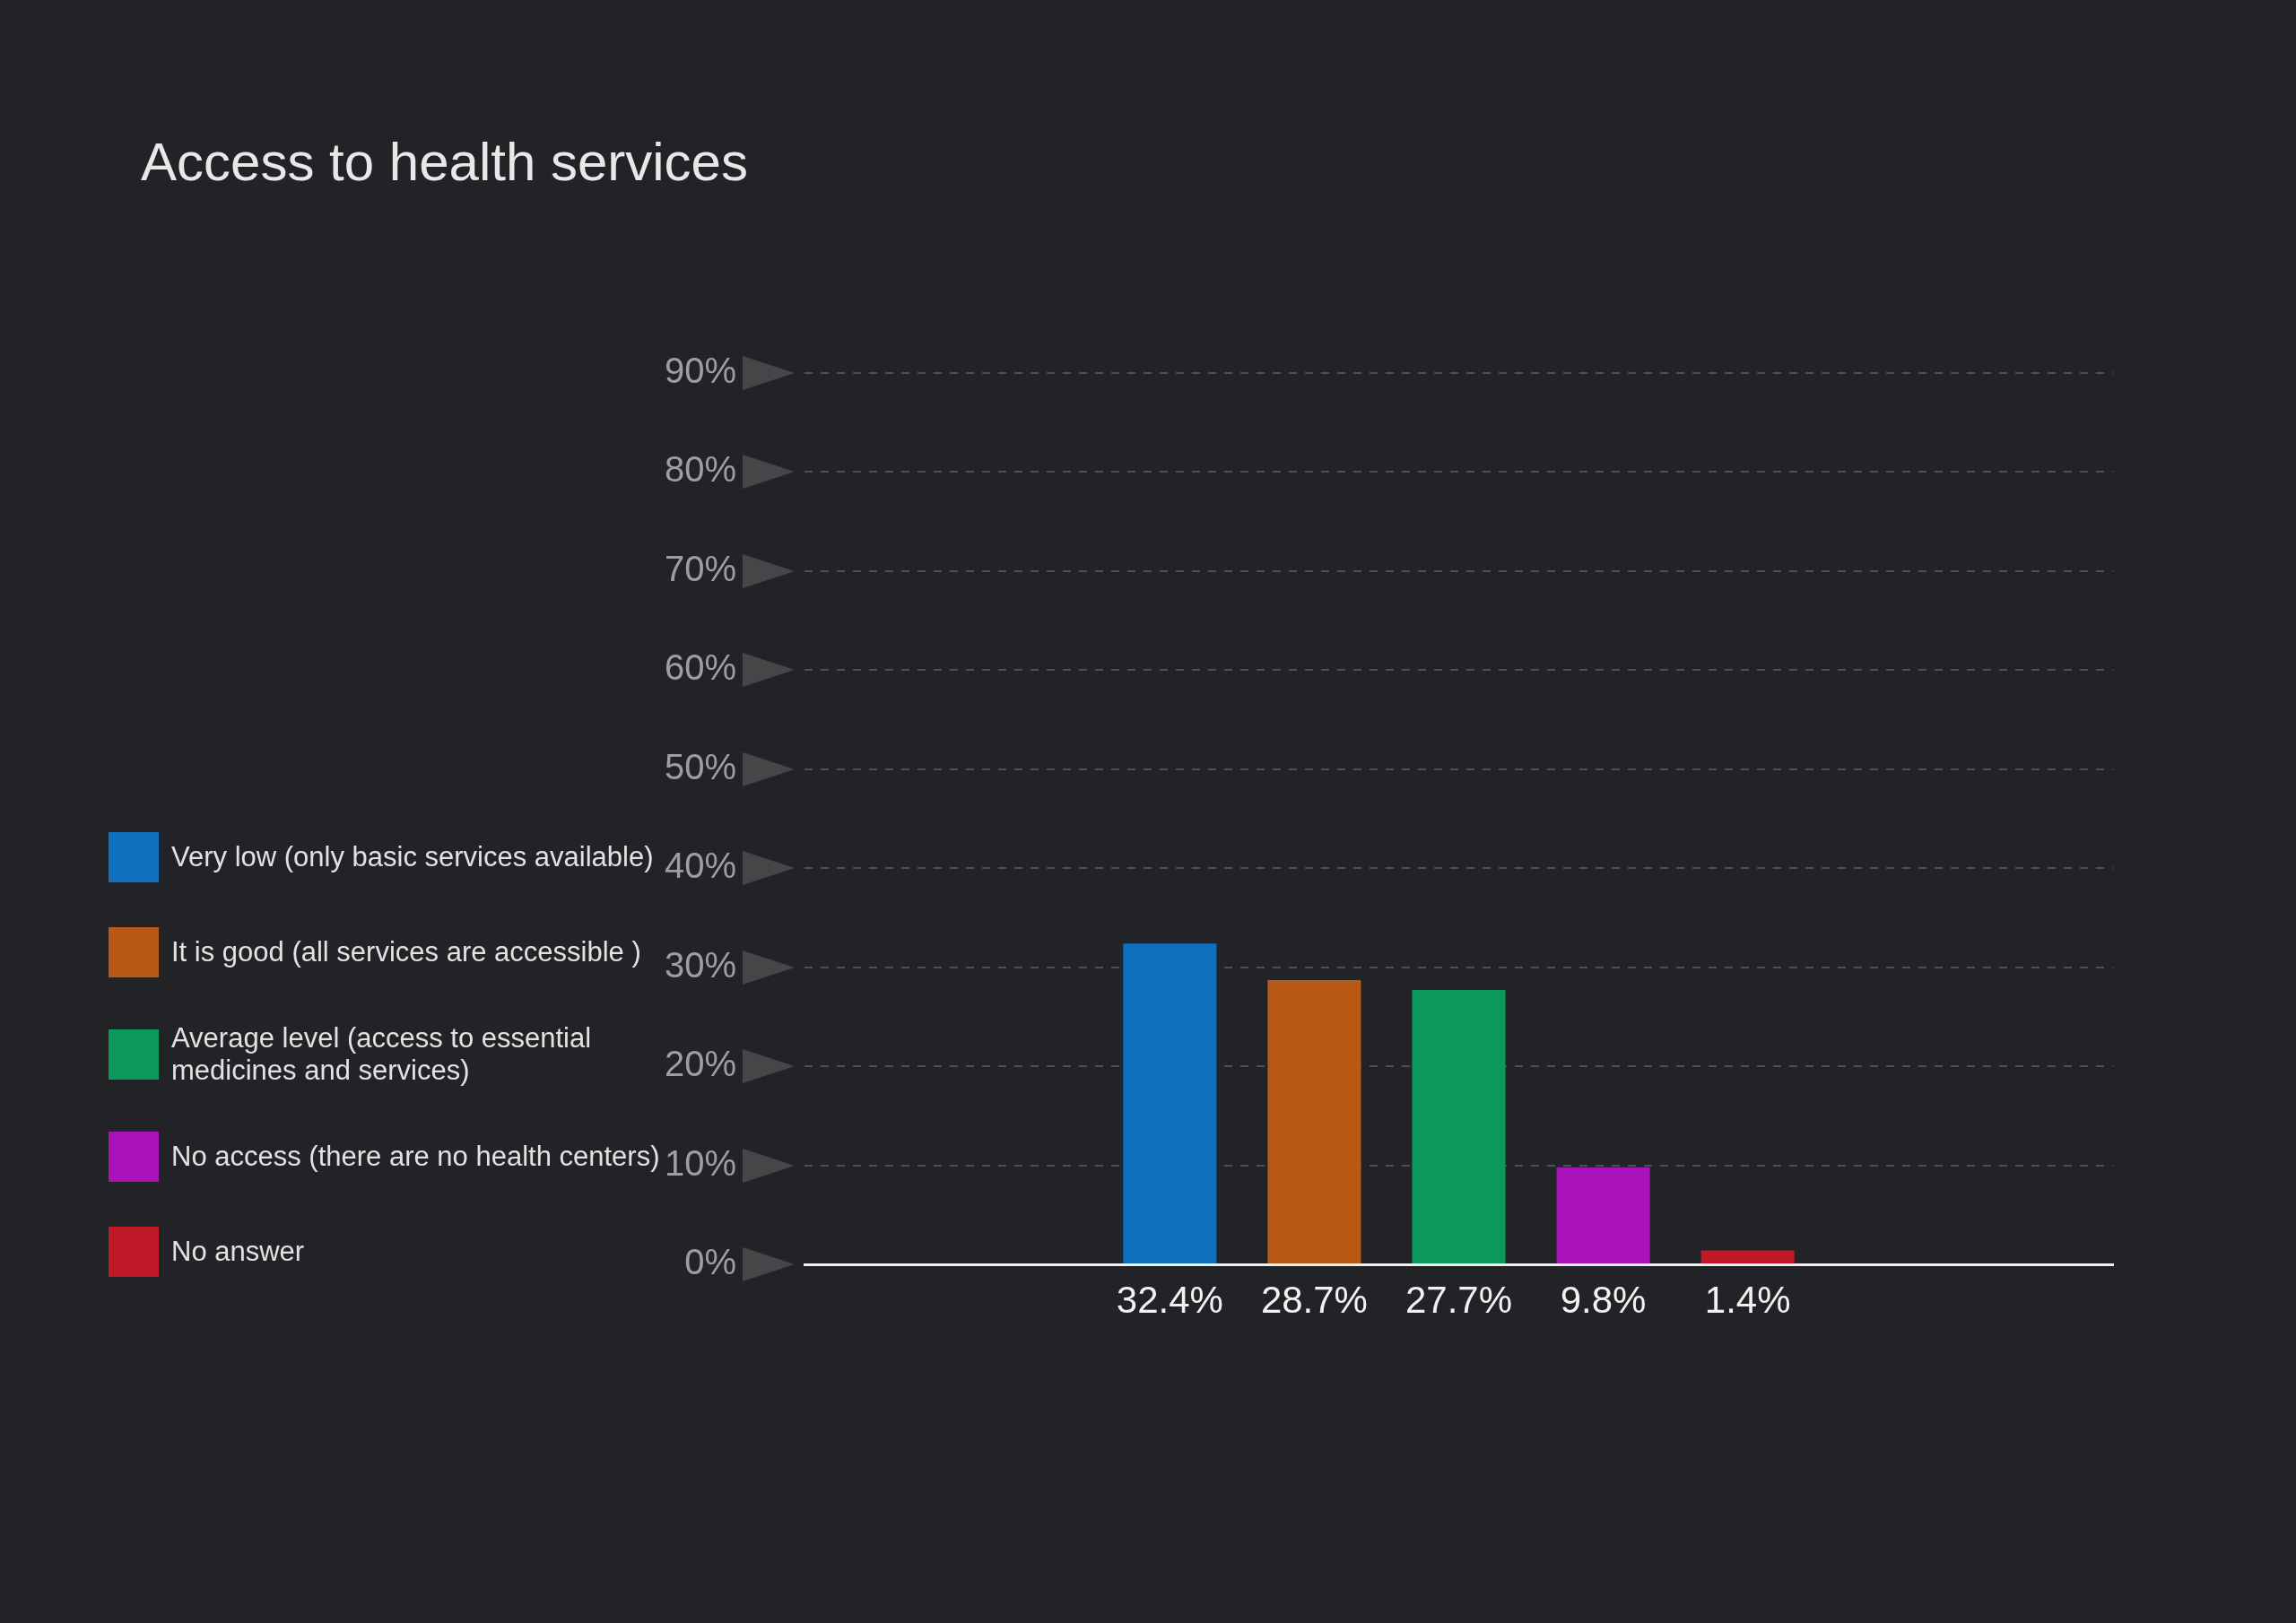  What do you see at coordinates (1169, 1299) in the screenshot?
I see `data-label: 32.4%` at bounding box center [1169, 1299].